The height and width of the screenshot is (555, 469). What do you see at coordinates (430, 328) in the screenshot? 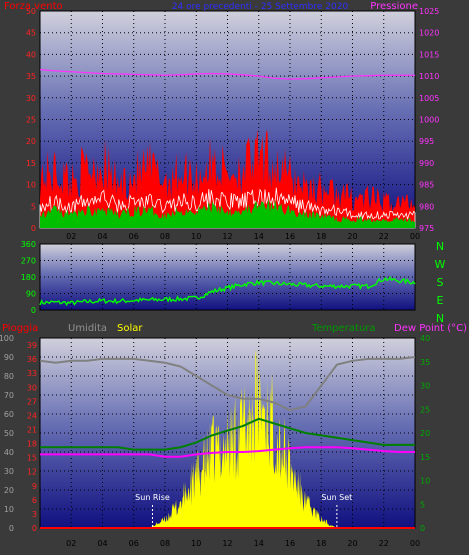
I see `legend-4: Dew Point (°C)` at bounding box center [430, 328].